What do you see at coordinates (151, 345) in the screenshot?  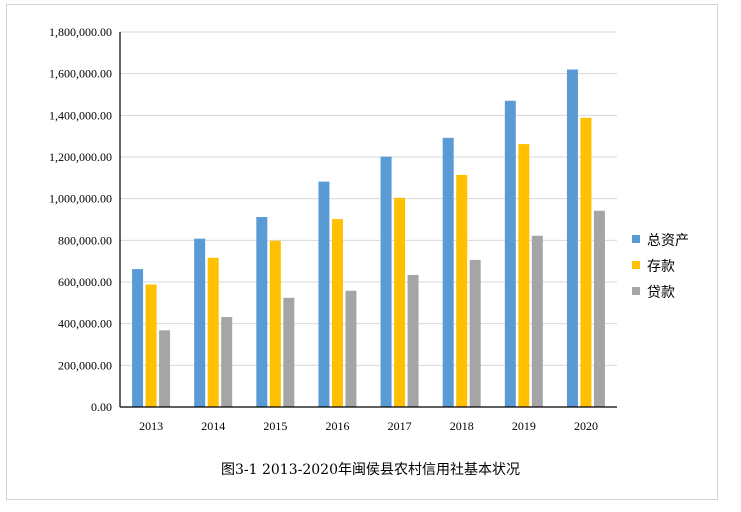 I see `bar-2013-存款` at bounding box center [151, 345].